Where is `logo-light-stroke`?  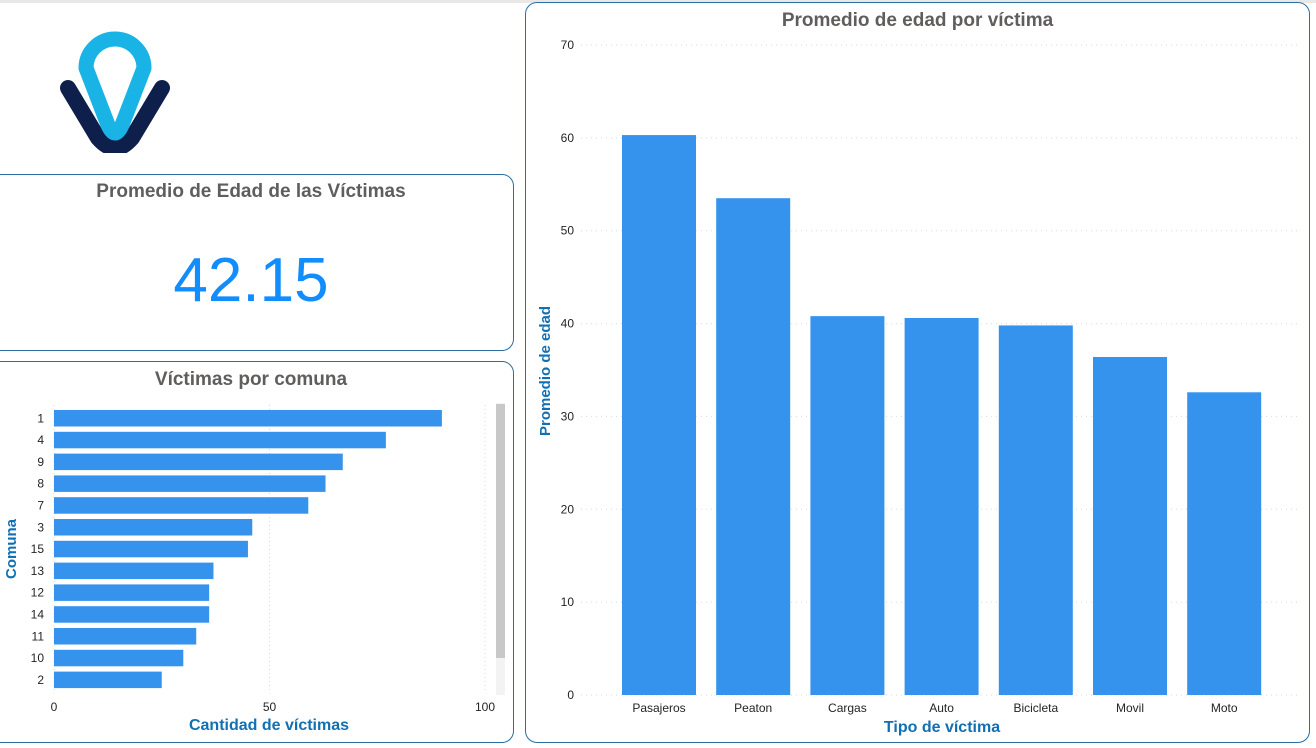 logo-light-stroke is located at coordinates (115, 86).